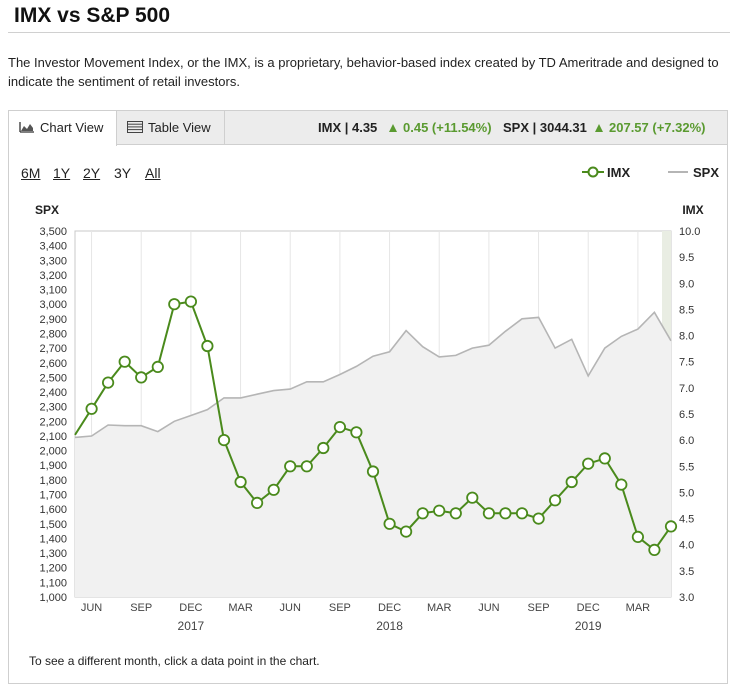 The width and height of the screenshot is (740, 687). Describe the element at coordinates (686, 467) in the screenshot. I see `imx-tick-label: 5.5` at that location.